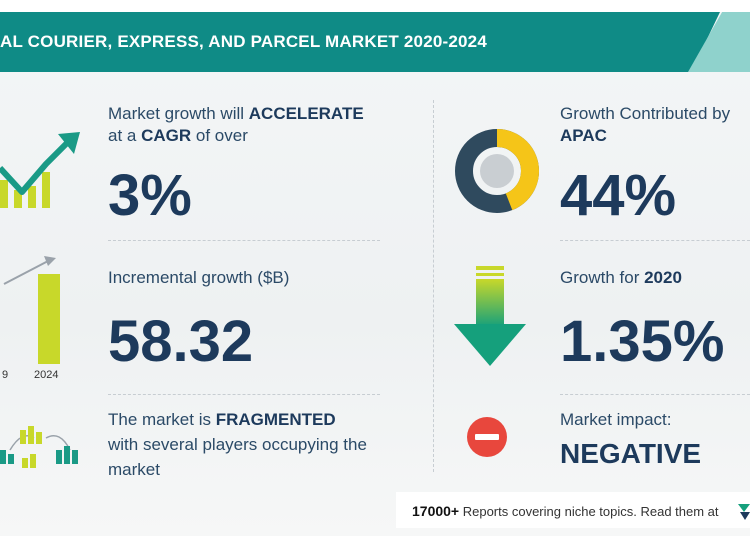  I want to click on axis-year-left: 9, so click(5, 374).